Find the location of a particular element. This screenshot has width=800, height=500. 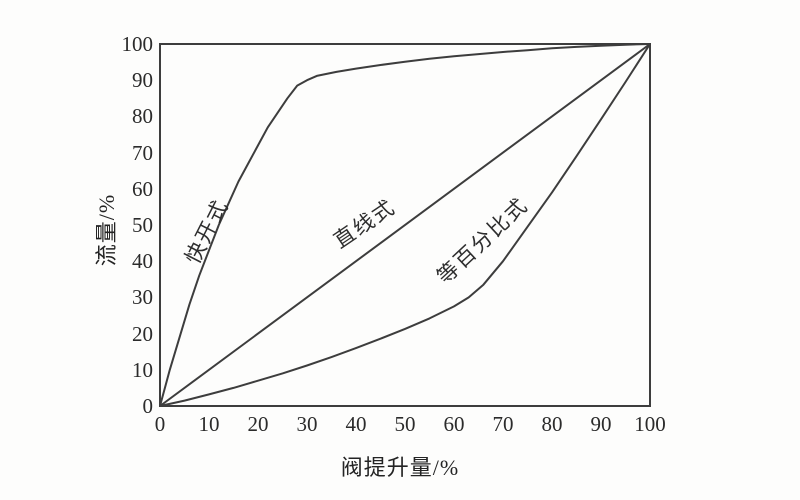

y-tick-label: 40 is located at coordinates (142, 261).